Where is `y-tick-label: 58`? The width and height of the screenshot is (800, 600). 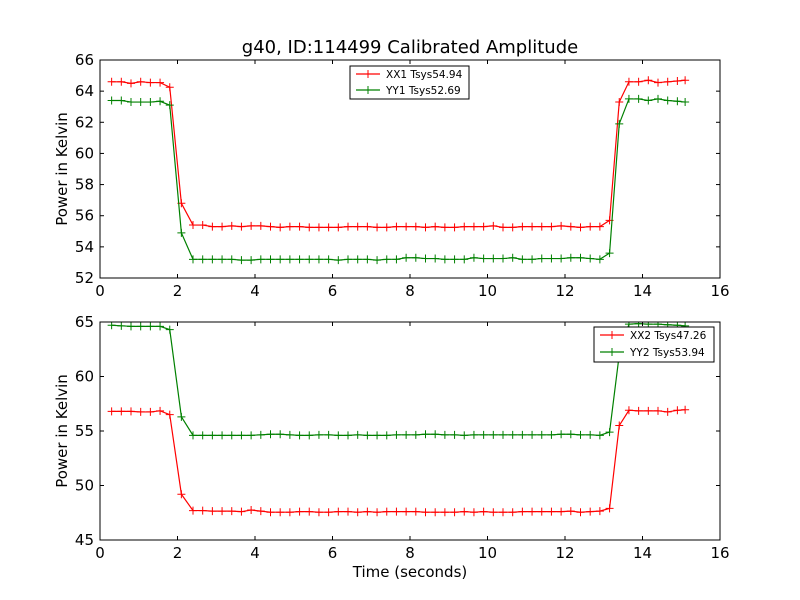
y-tick-label: 58 is located at coordinates (84, 185).